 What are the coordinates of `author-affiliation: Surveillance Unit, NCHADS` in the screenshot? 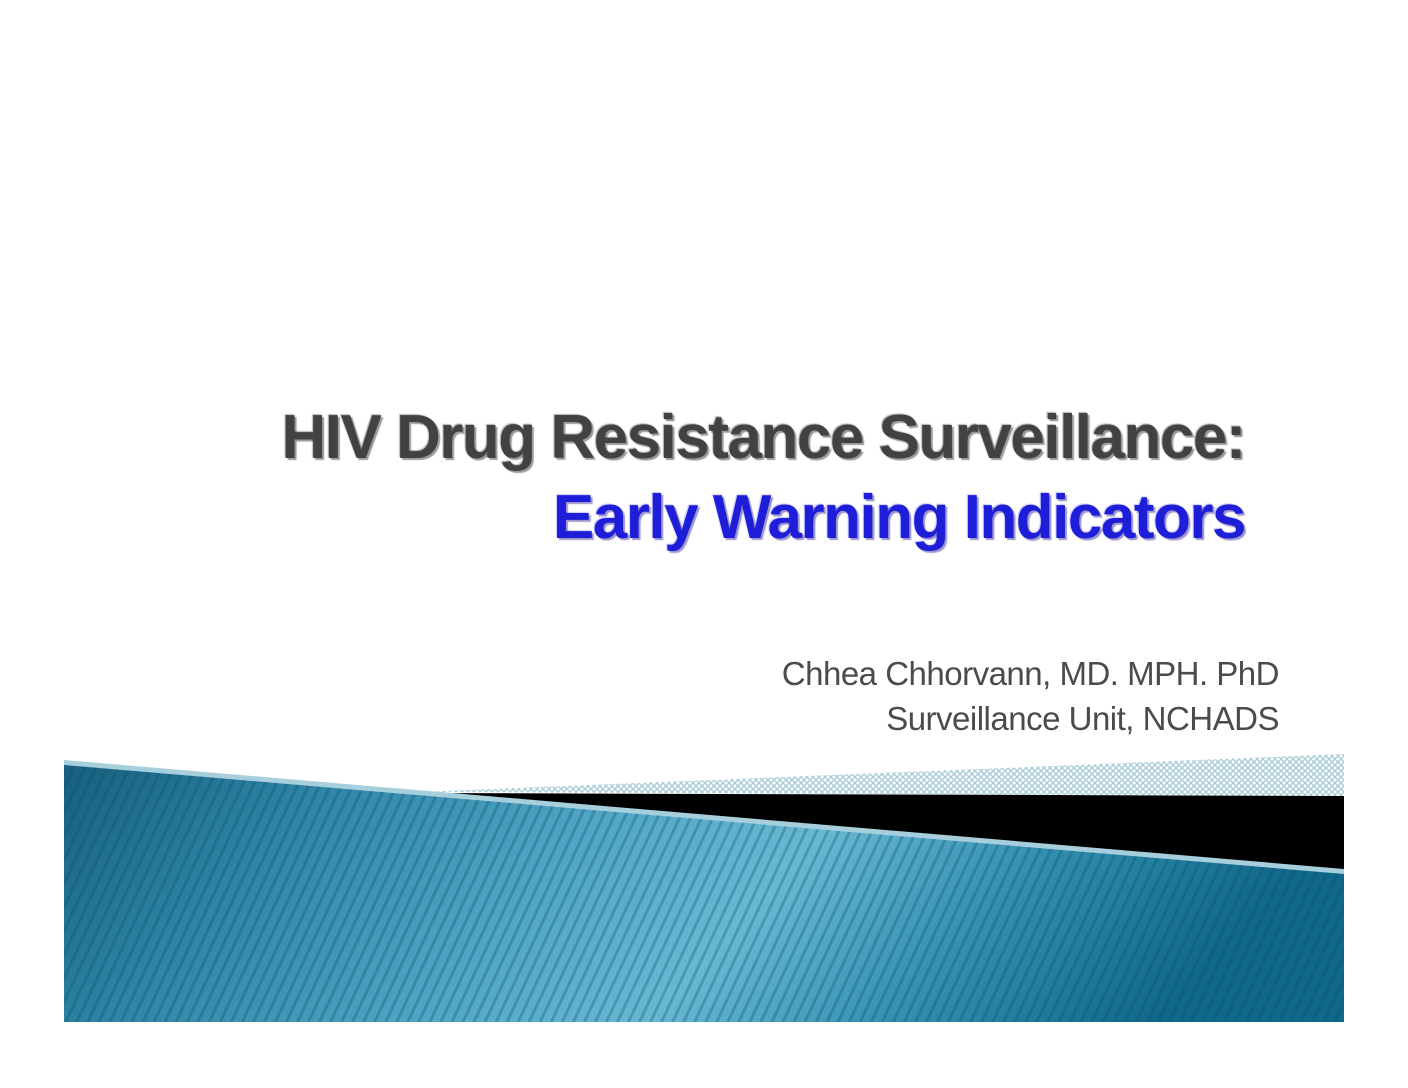 It's located at (1082, 718).